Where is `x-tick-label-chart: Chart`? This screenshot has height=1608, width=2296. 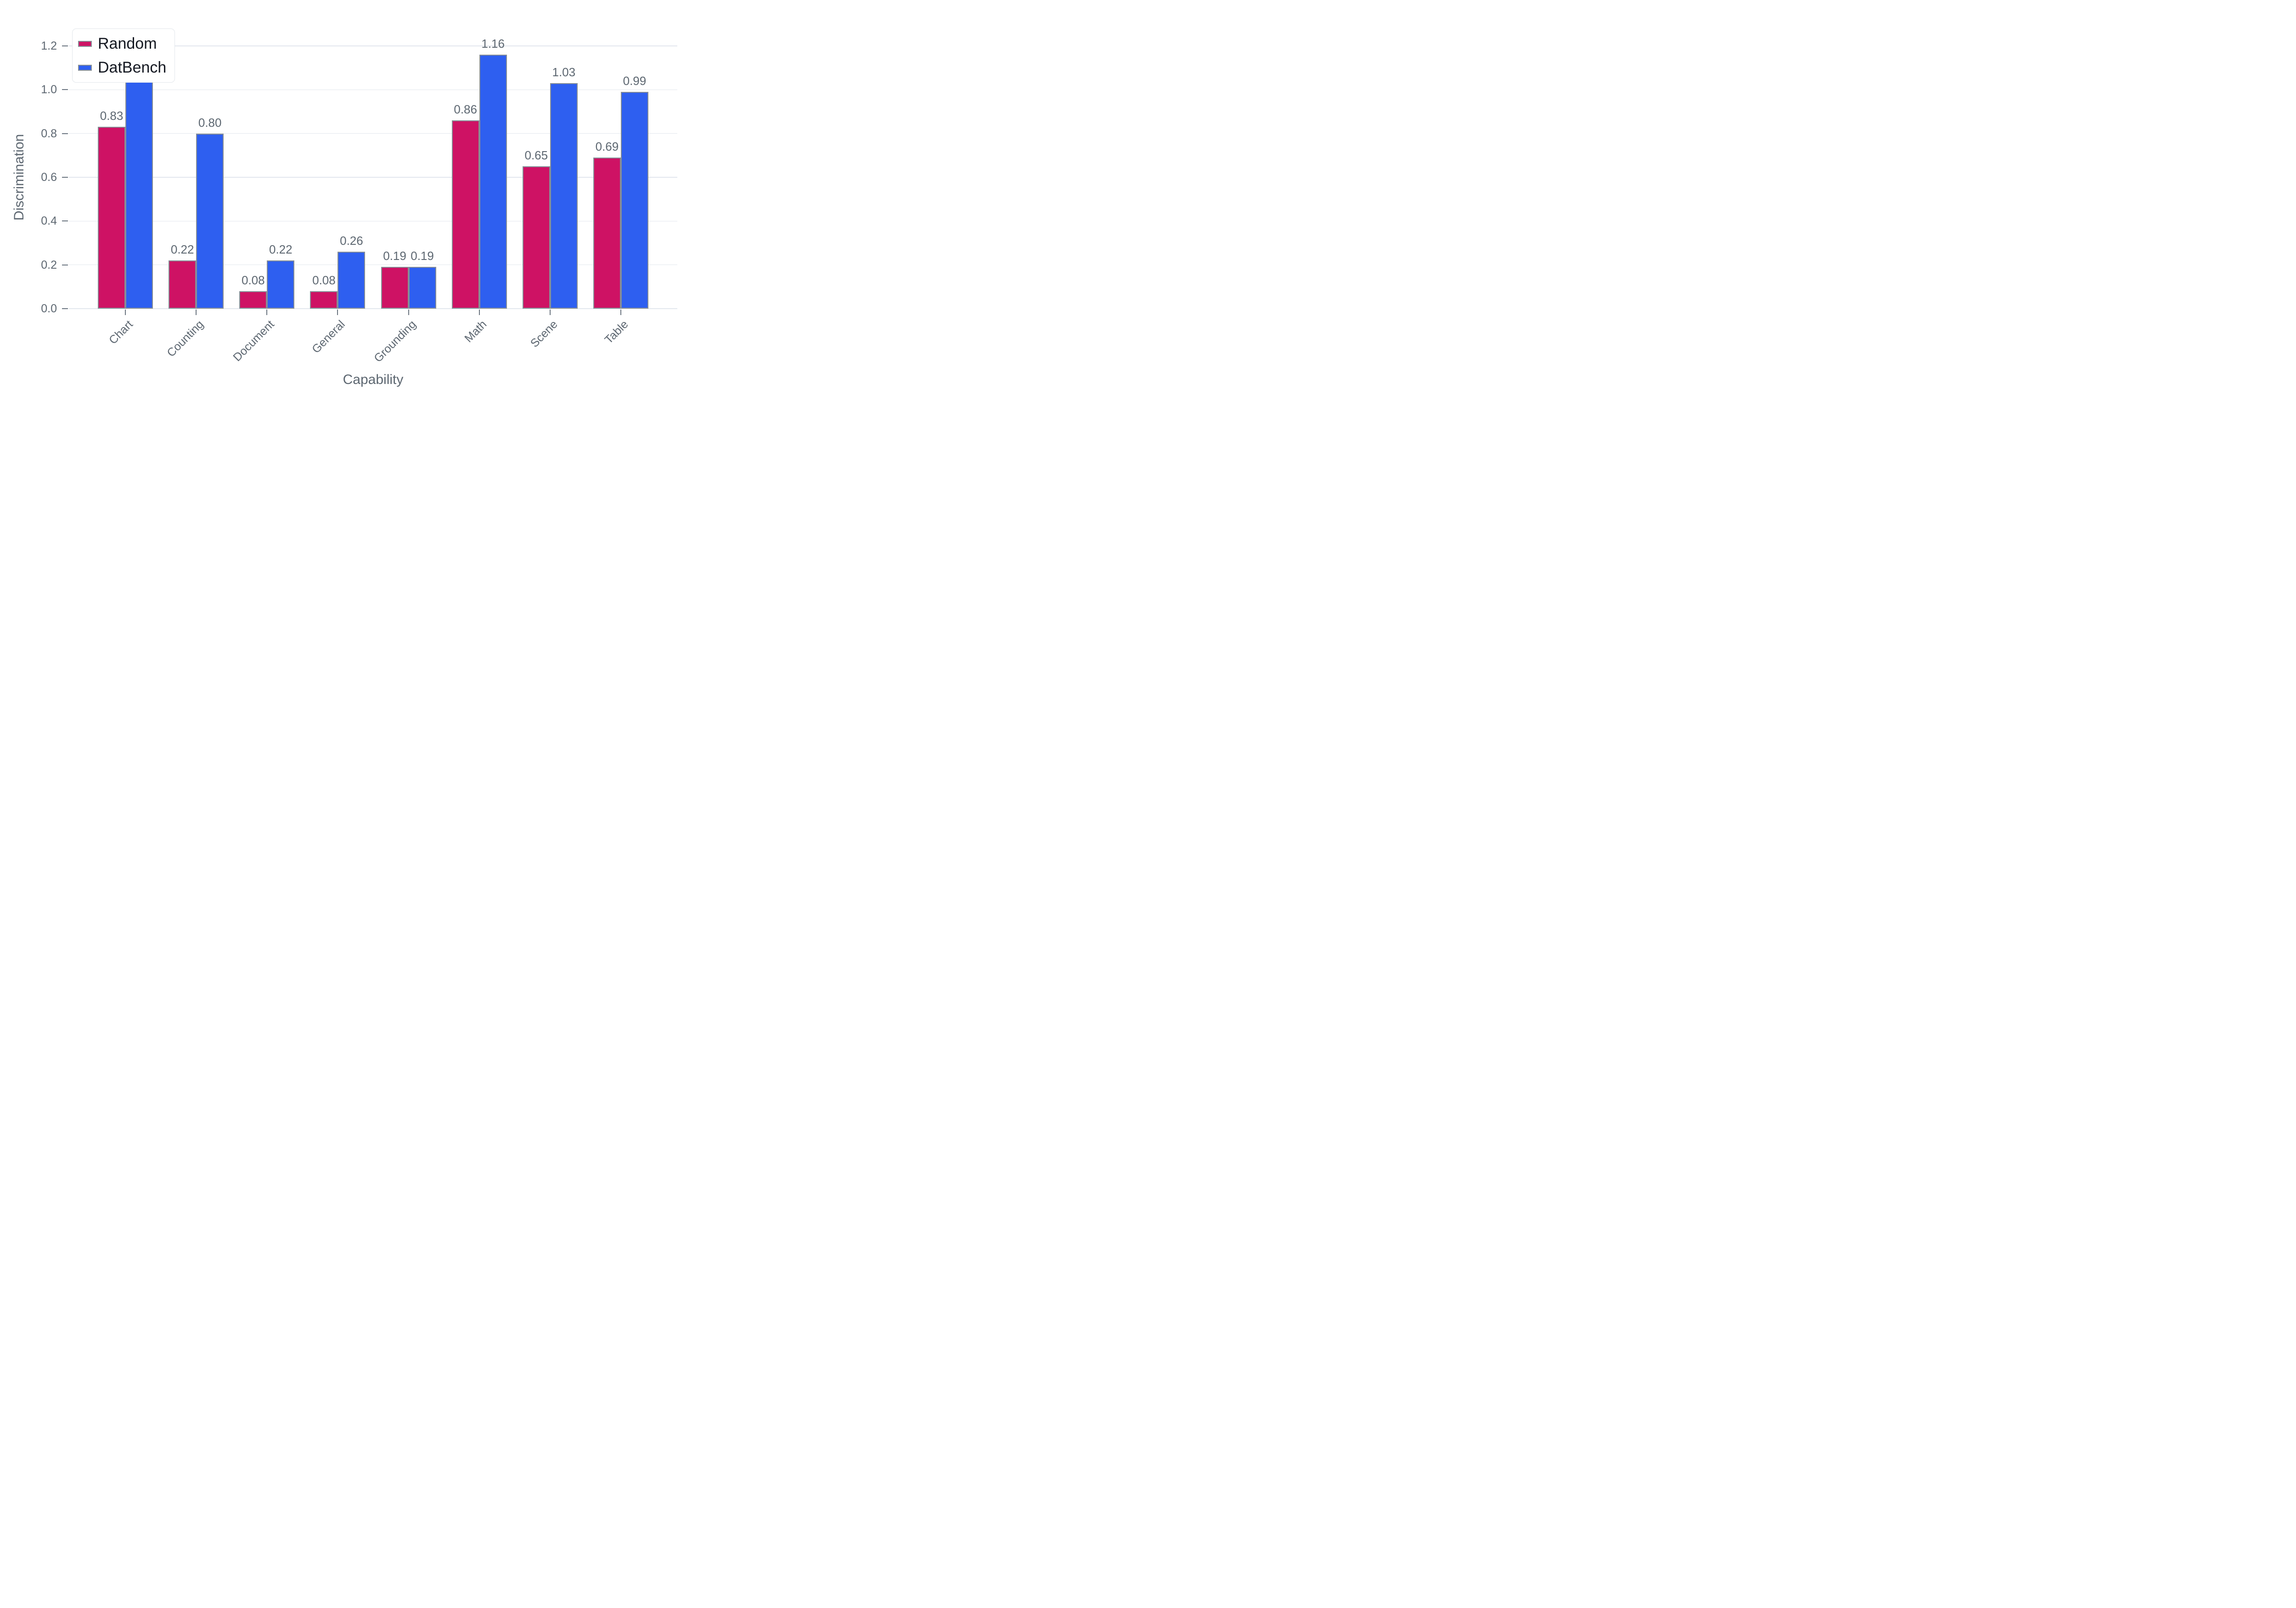
x-tick-label-chart: Chart is located at coordinates (120, 332).